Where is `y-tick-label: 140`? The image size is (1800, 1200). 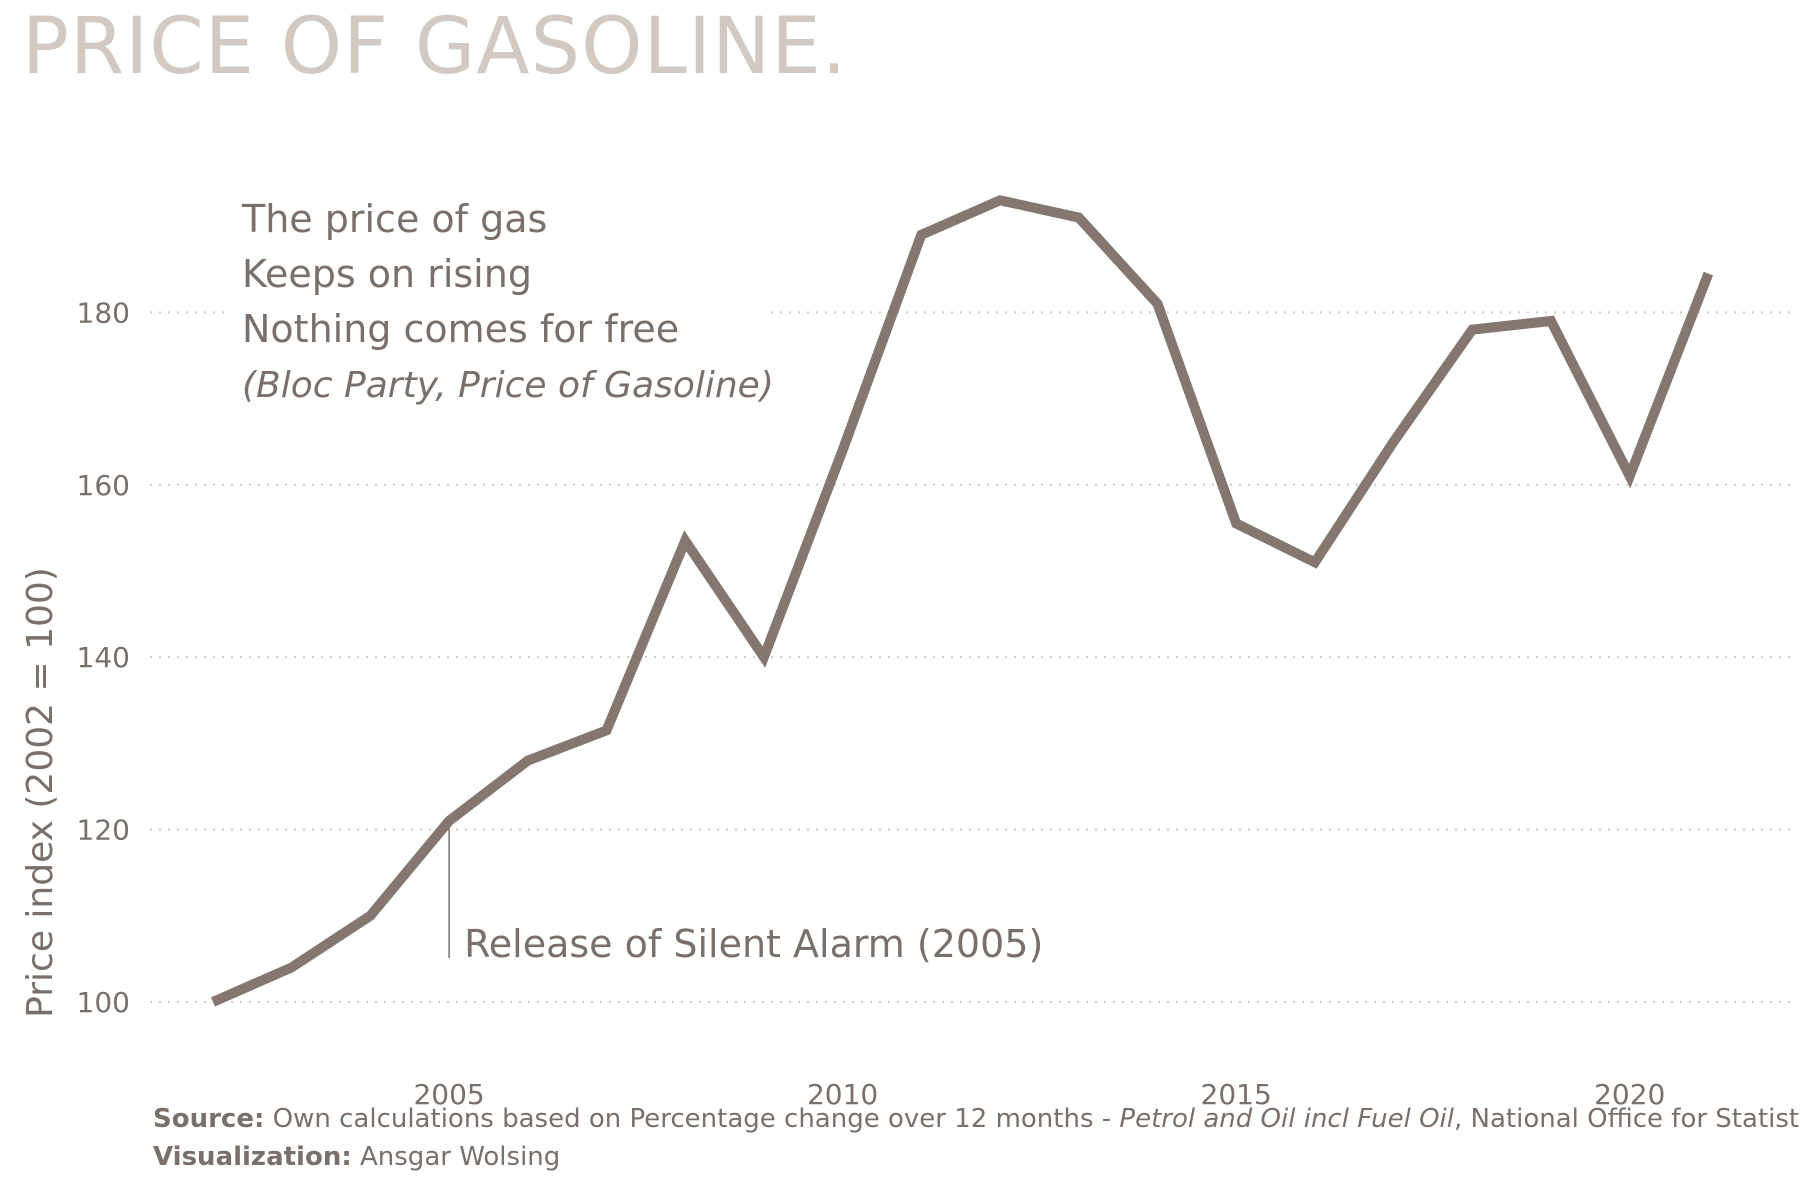 y-tick-label: 140 is located at coordinates (103, 657).